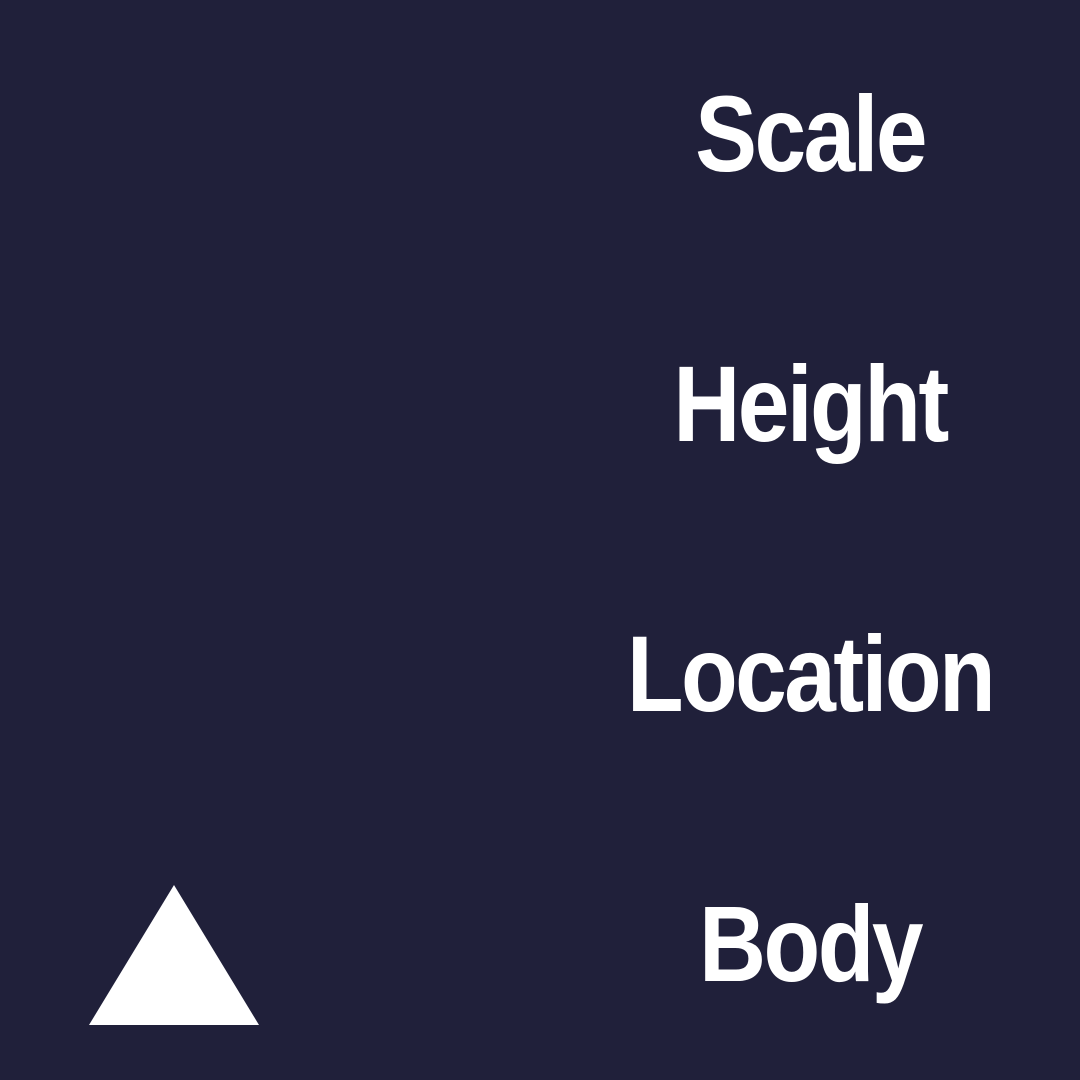  Describe the element at coordinates (811, 943) in the screenshot. I see `label-body: Body` at that location.